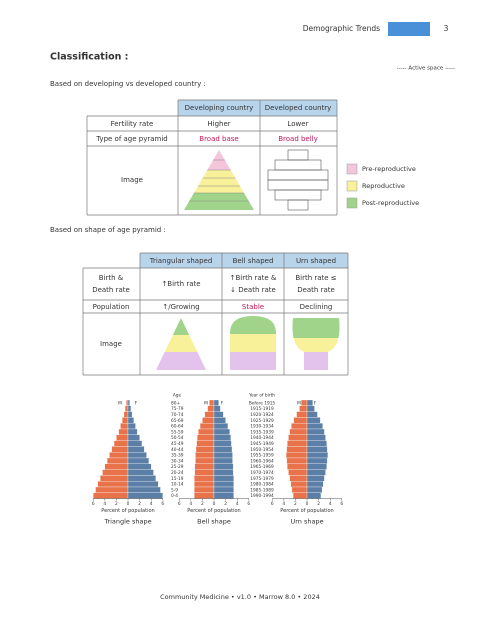 The width and height of the screenshot is (480, 617). Describe the element at coordinates (262, 496) in the screenshot. I see `year-label: 1990-1994` at that location.